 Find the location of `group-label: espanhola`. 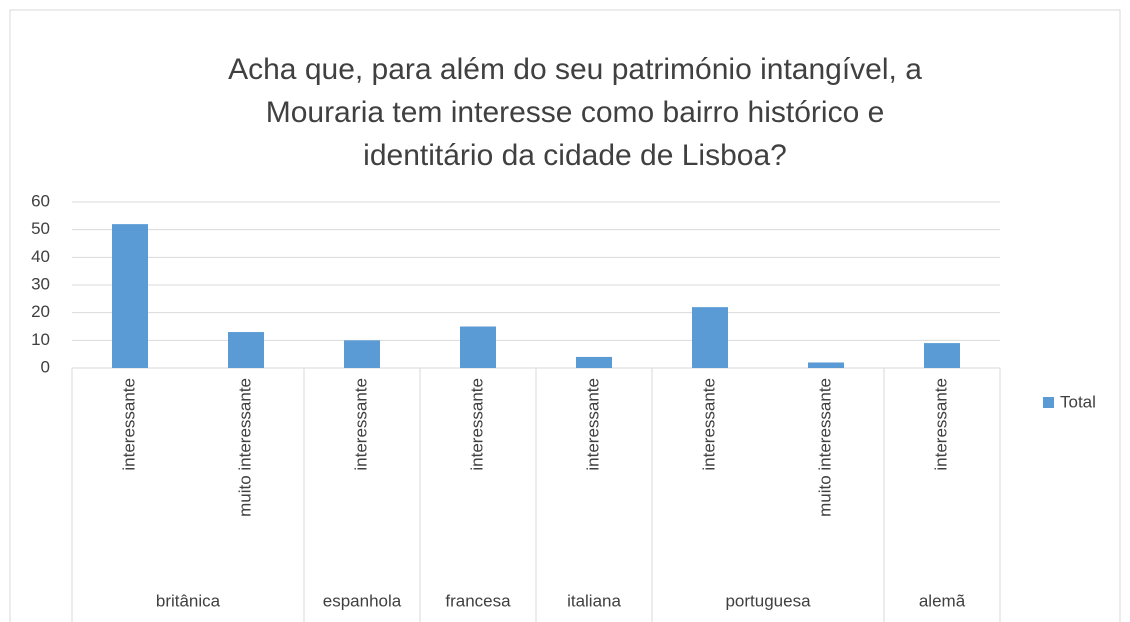

group-label: espanhola is located at coordinates (362, 600).